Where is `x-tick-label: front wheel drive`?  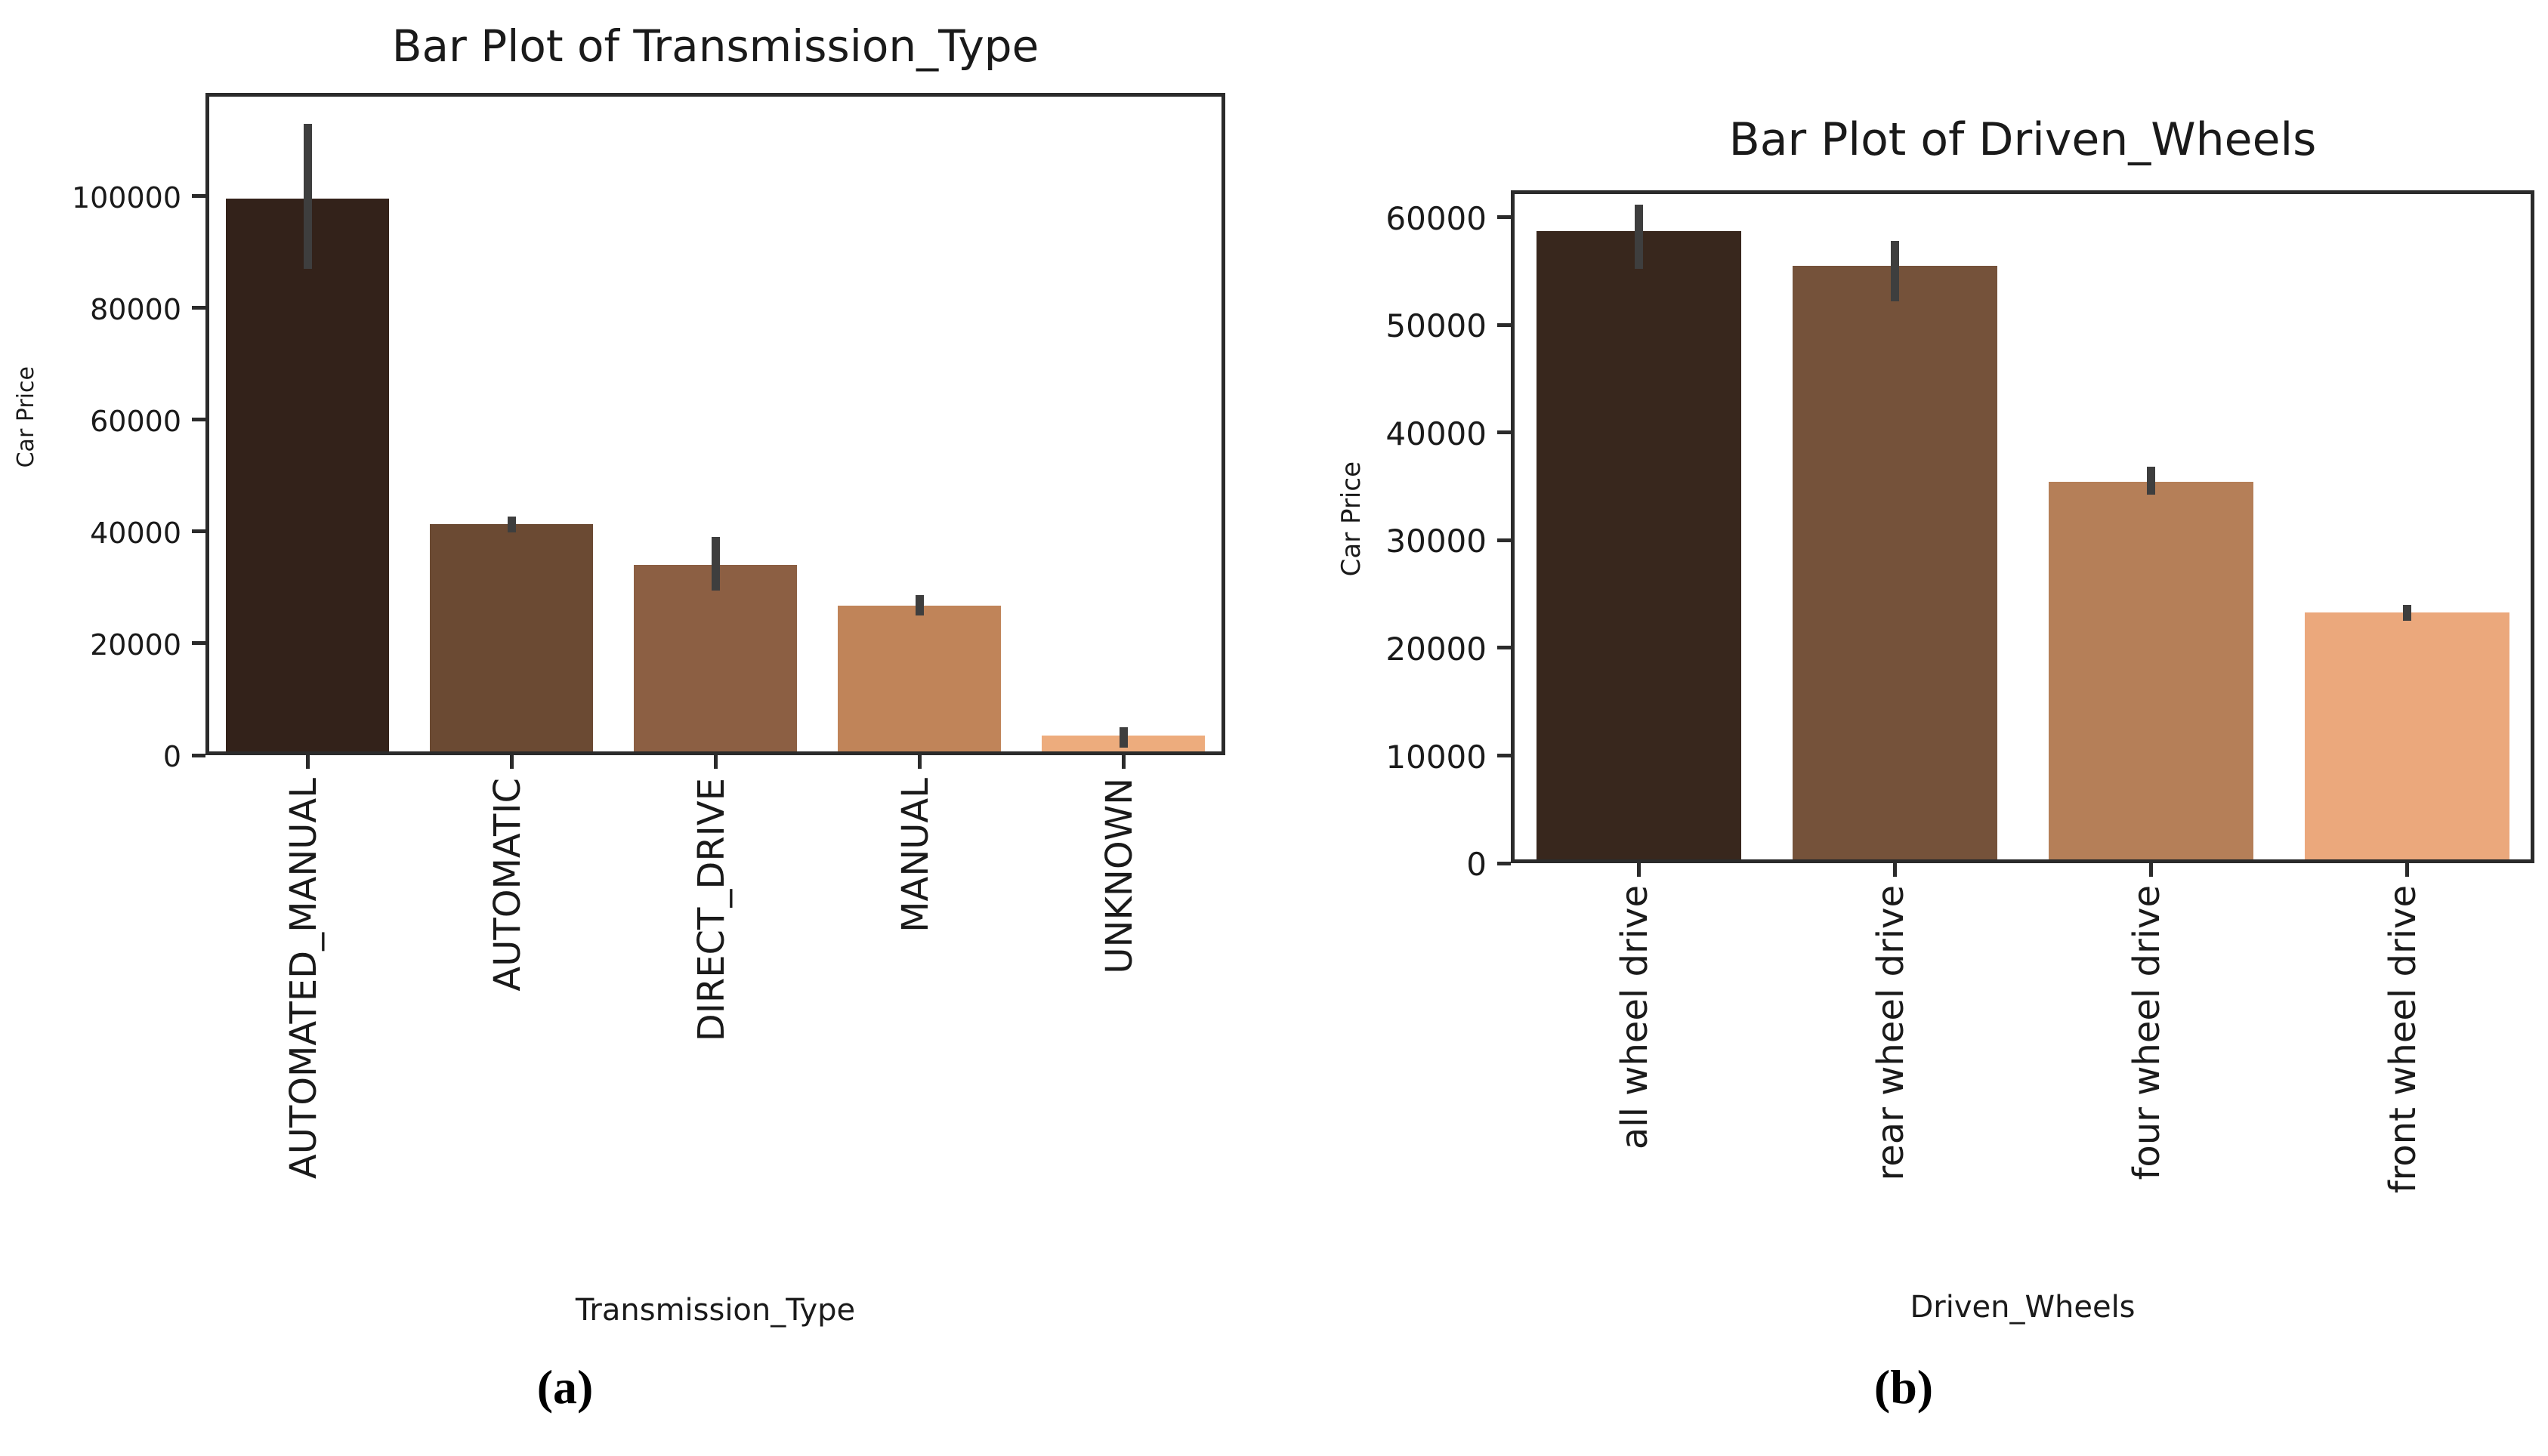 x-tick-label: front wheel drive is located at coordinates (2403, 1039).